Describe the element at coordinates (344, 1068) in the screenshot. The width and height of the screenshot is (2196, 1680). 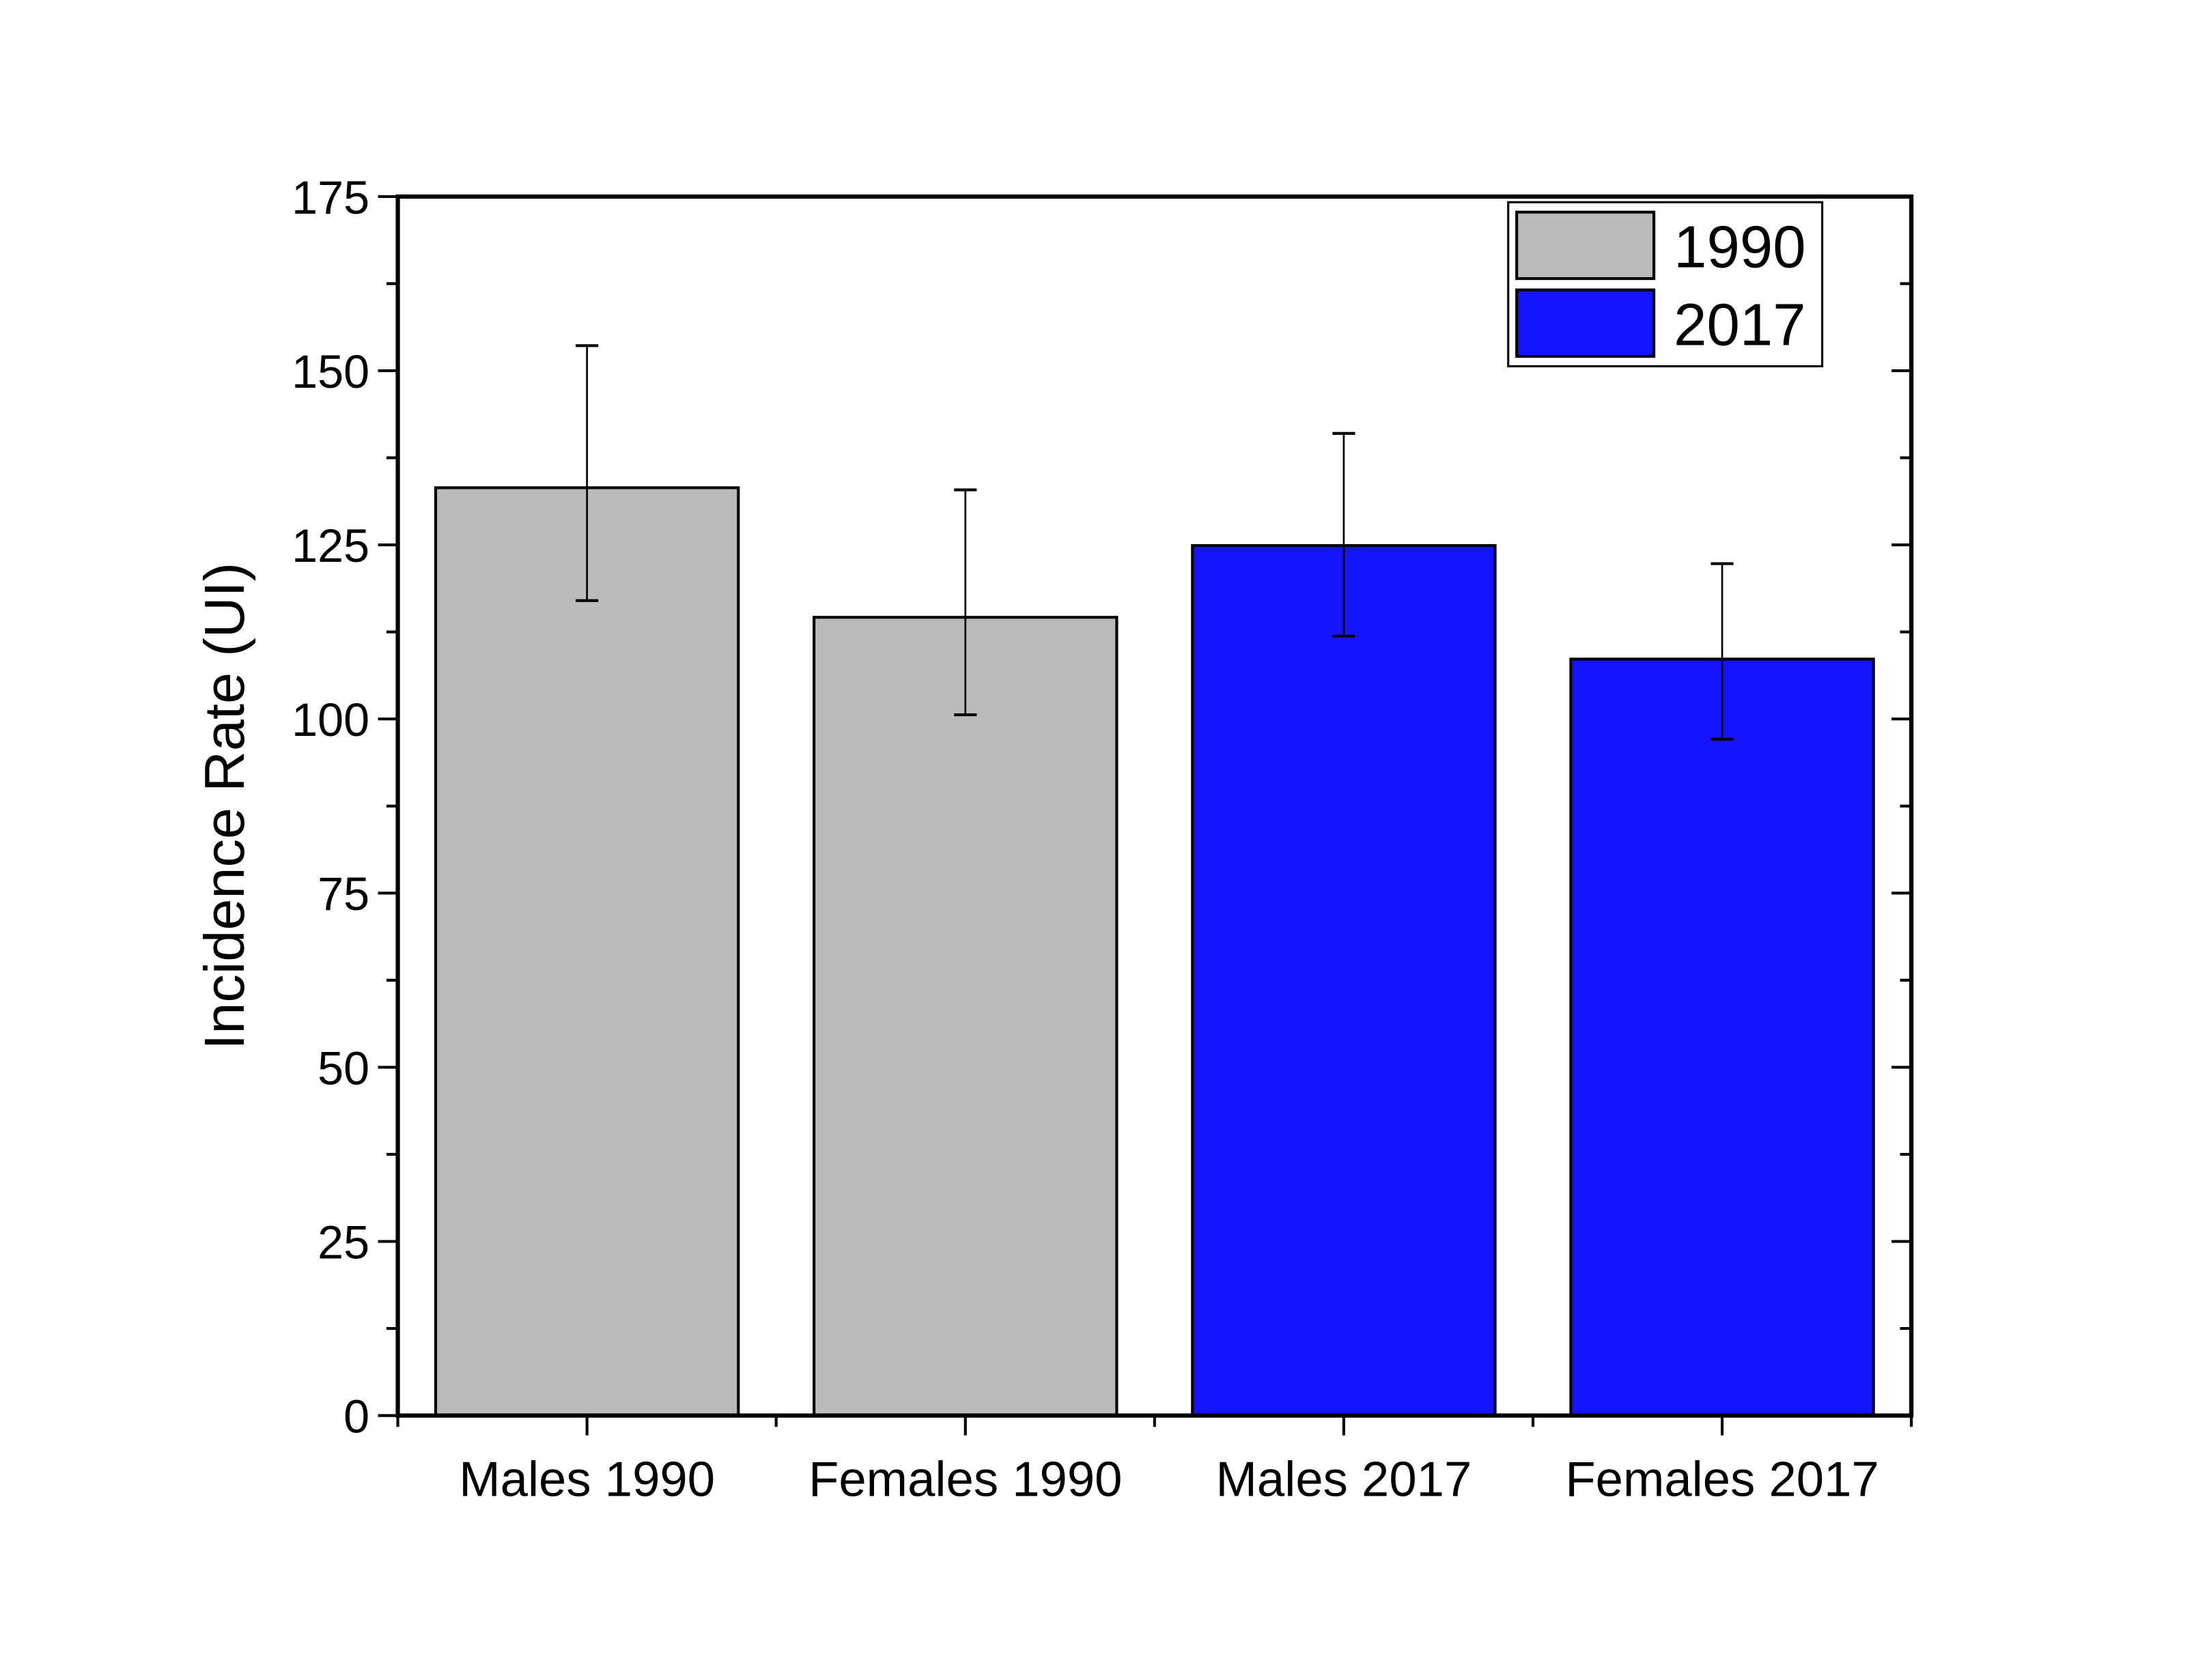
I see `y-tick-label: 50` at that location.